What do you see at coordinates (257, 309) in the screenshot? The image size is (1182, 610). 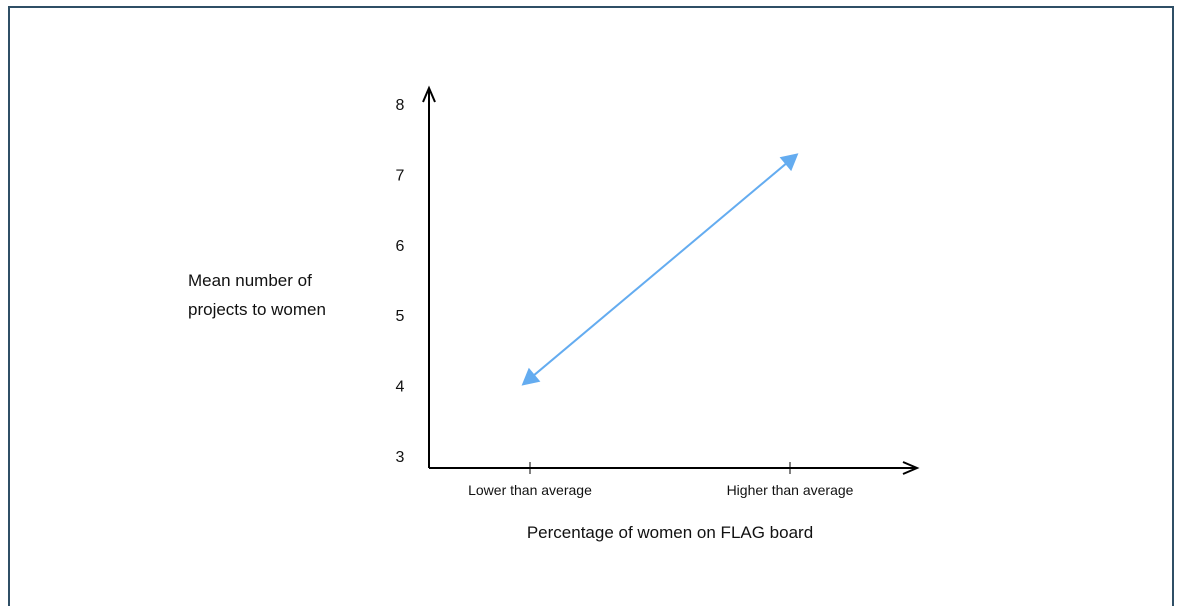 I see `y-axis-title-line-2: projects to women` at bounding box center [257, 309].